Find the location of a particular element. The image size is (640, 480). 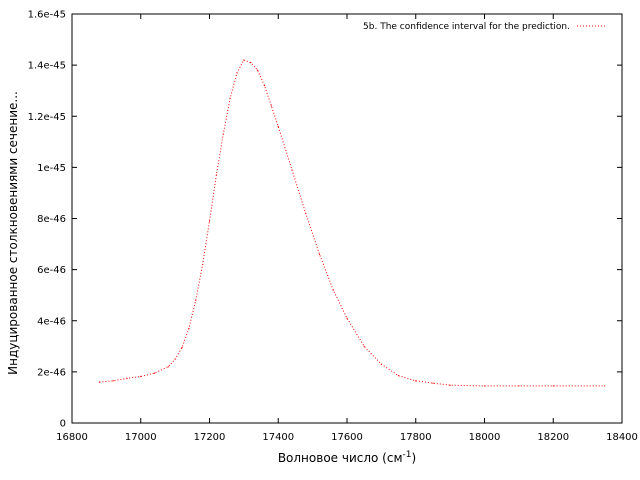

y-tick-label: 4e-46 is located at coordinates (51, 321).